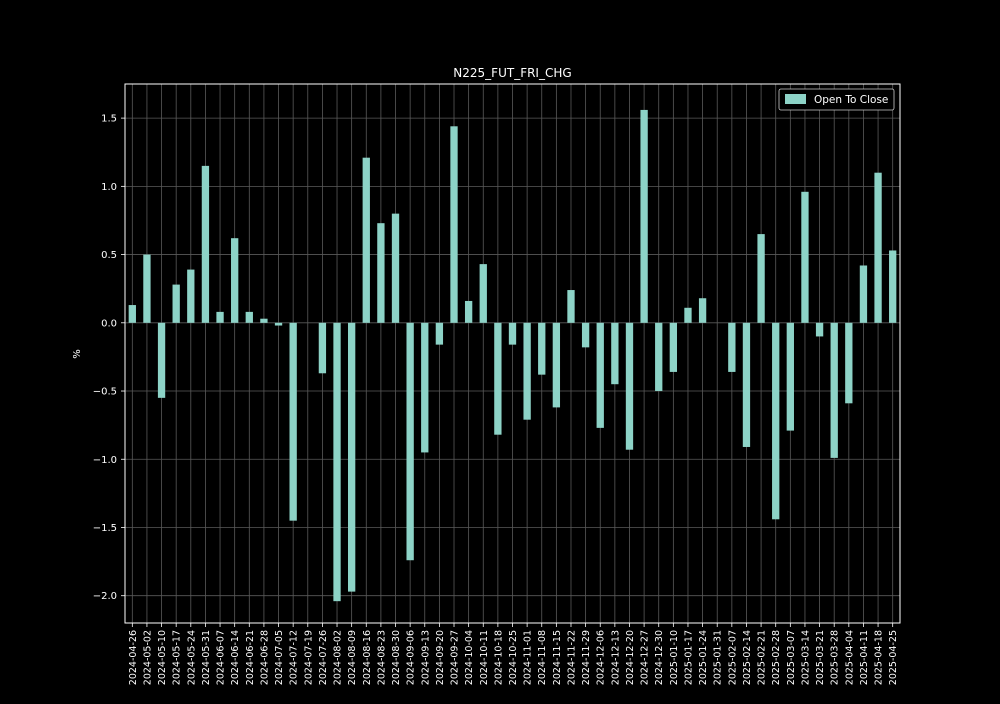 The height and width of the screenshot is (704, 1000). What do you see at coordinates (795, 99) in the screenshot?
I see `legend-swatch` at bounding box center [795, 99].